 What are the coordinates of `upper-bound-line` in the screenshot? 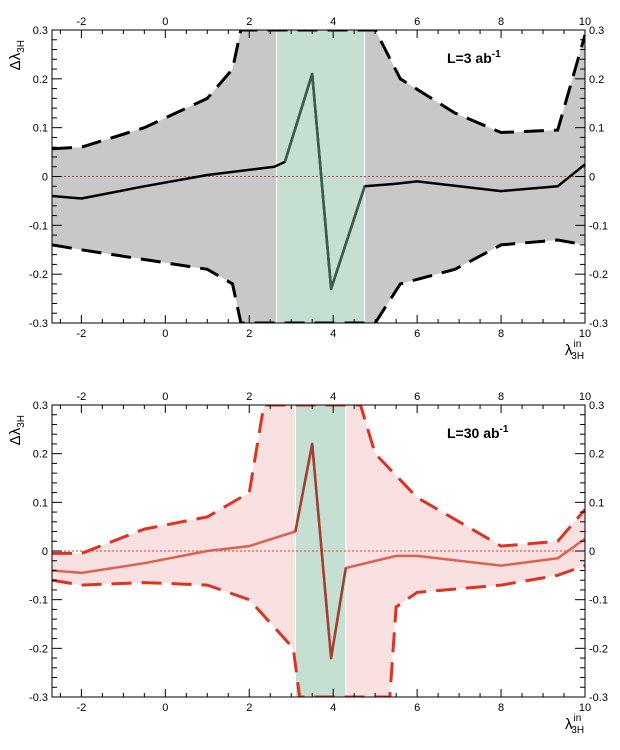 It's located at (318, 90).